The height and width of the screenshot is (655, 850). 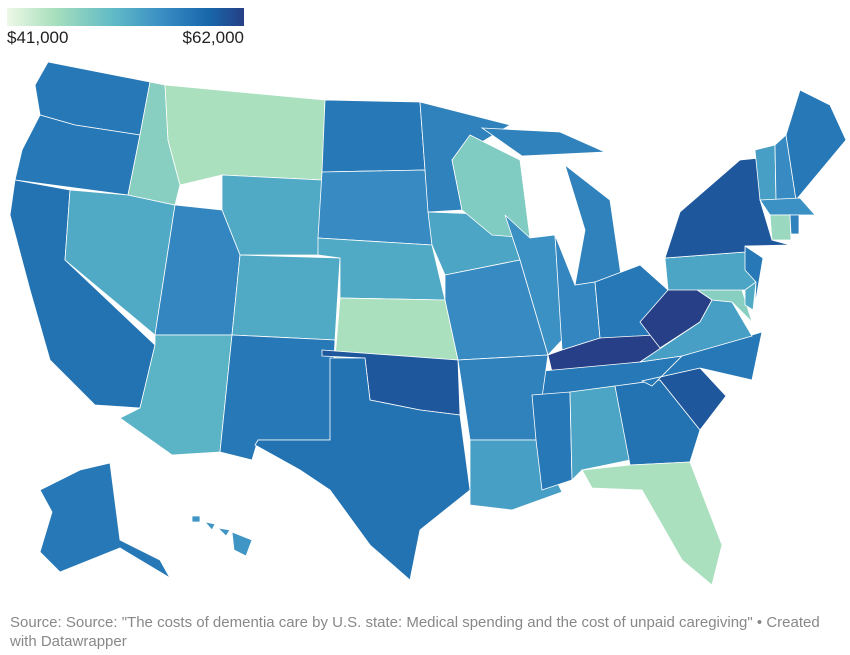 What do you see at coordinates (491, 186) in the screenshot?
I see `state-wi` at bounding box center [491, 186].